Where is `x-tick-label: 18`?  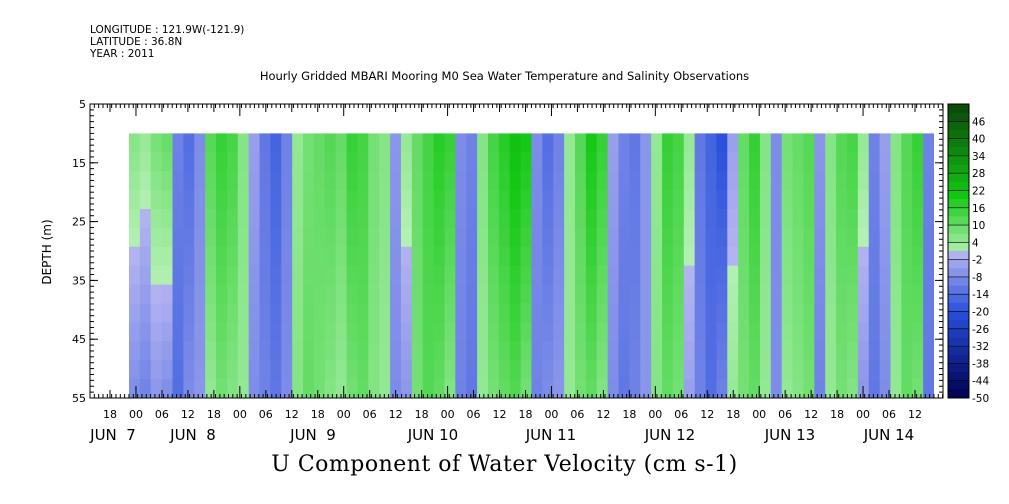 x-tick-label: 18 is located at coordinates (110, 414).